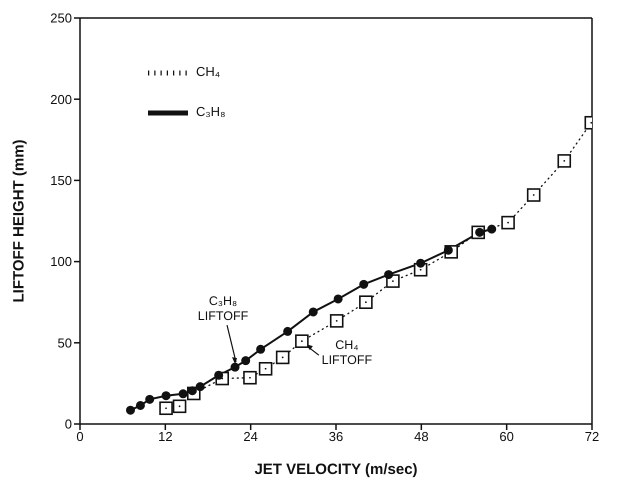 The image size is (618, 487). Describe the element at coordinates (61, 99) in the screenshot. I see `y-tick-label: 200` at that location.